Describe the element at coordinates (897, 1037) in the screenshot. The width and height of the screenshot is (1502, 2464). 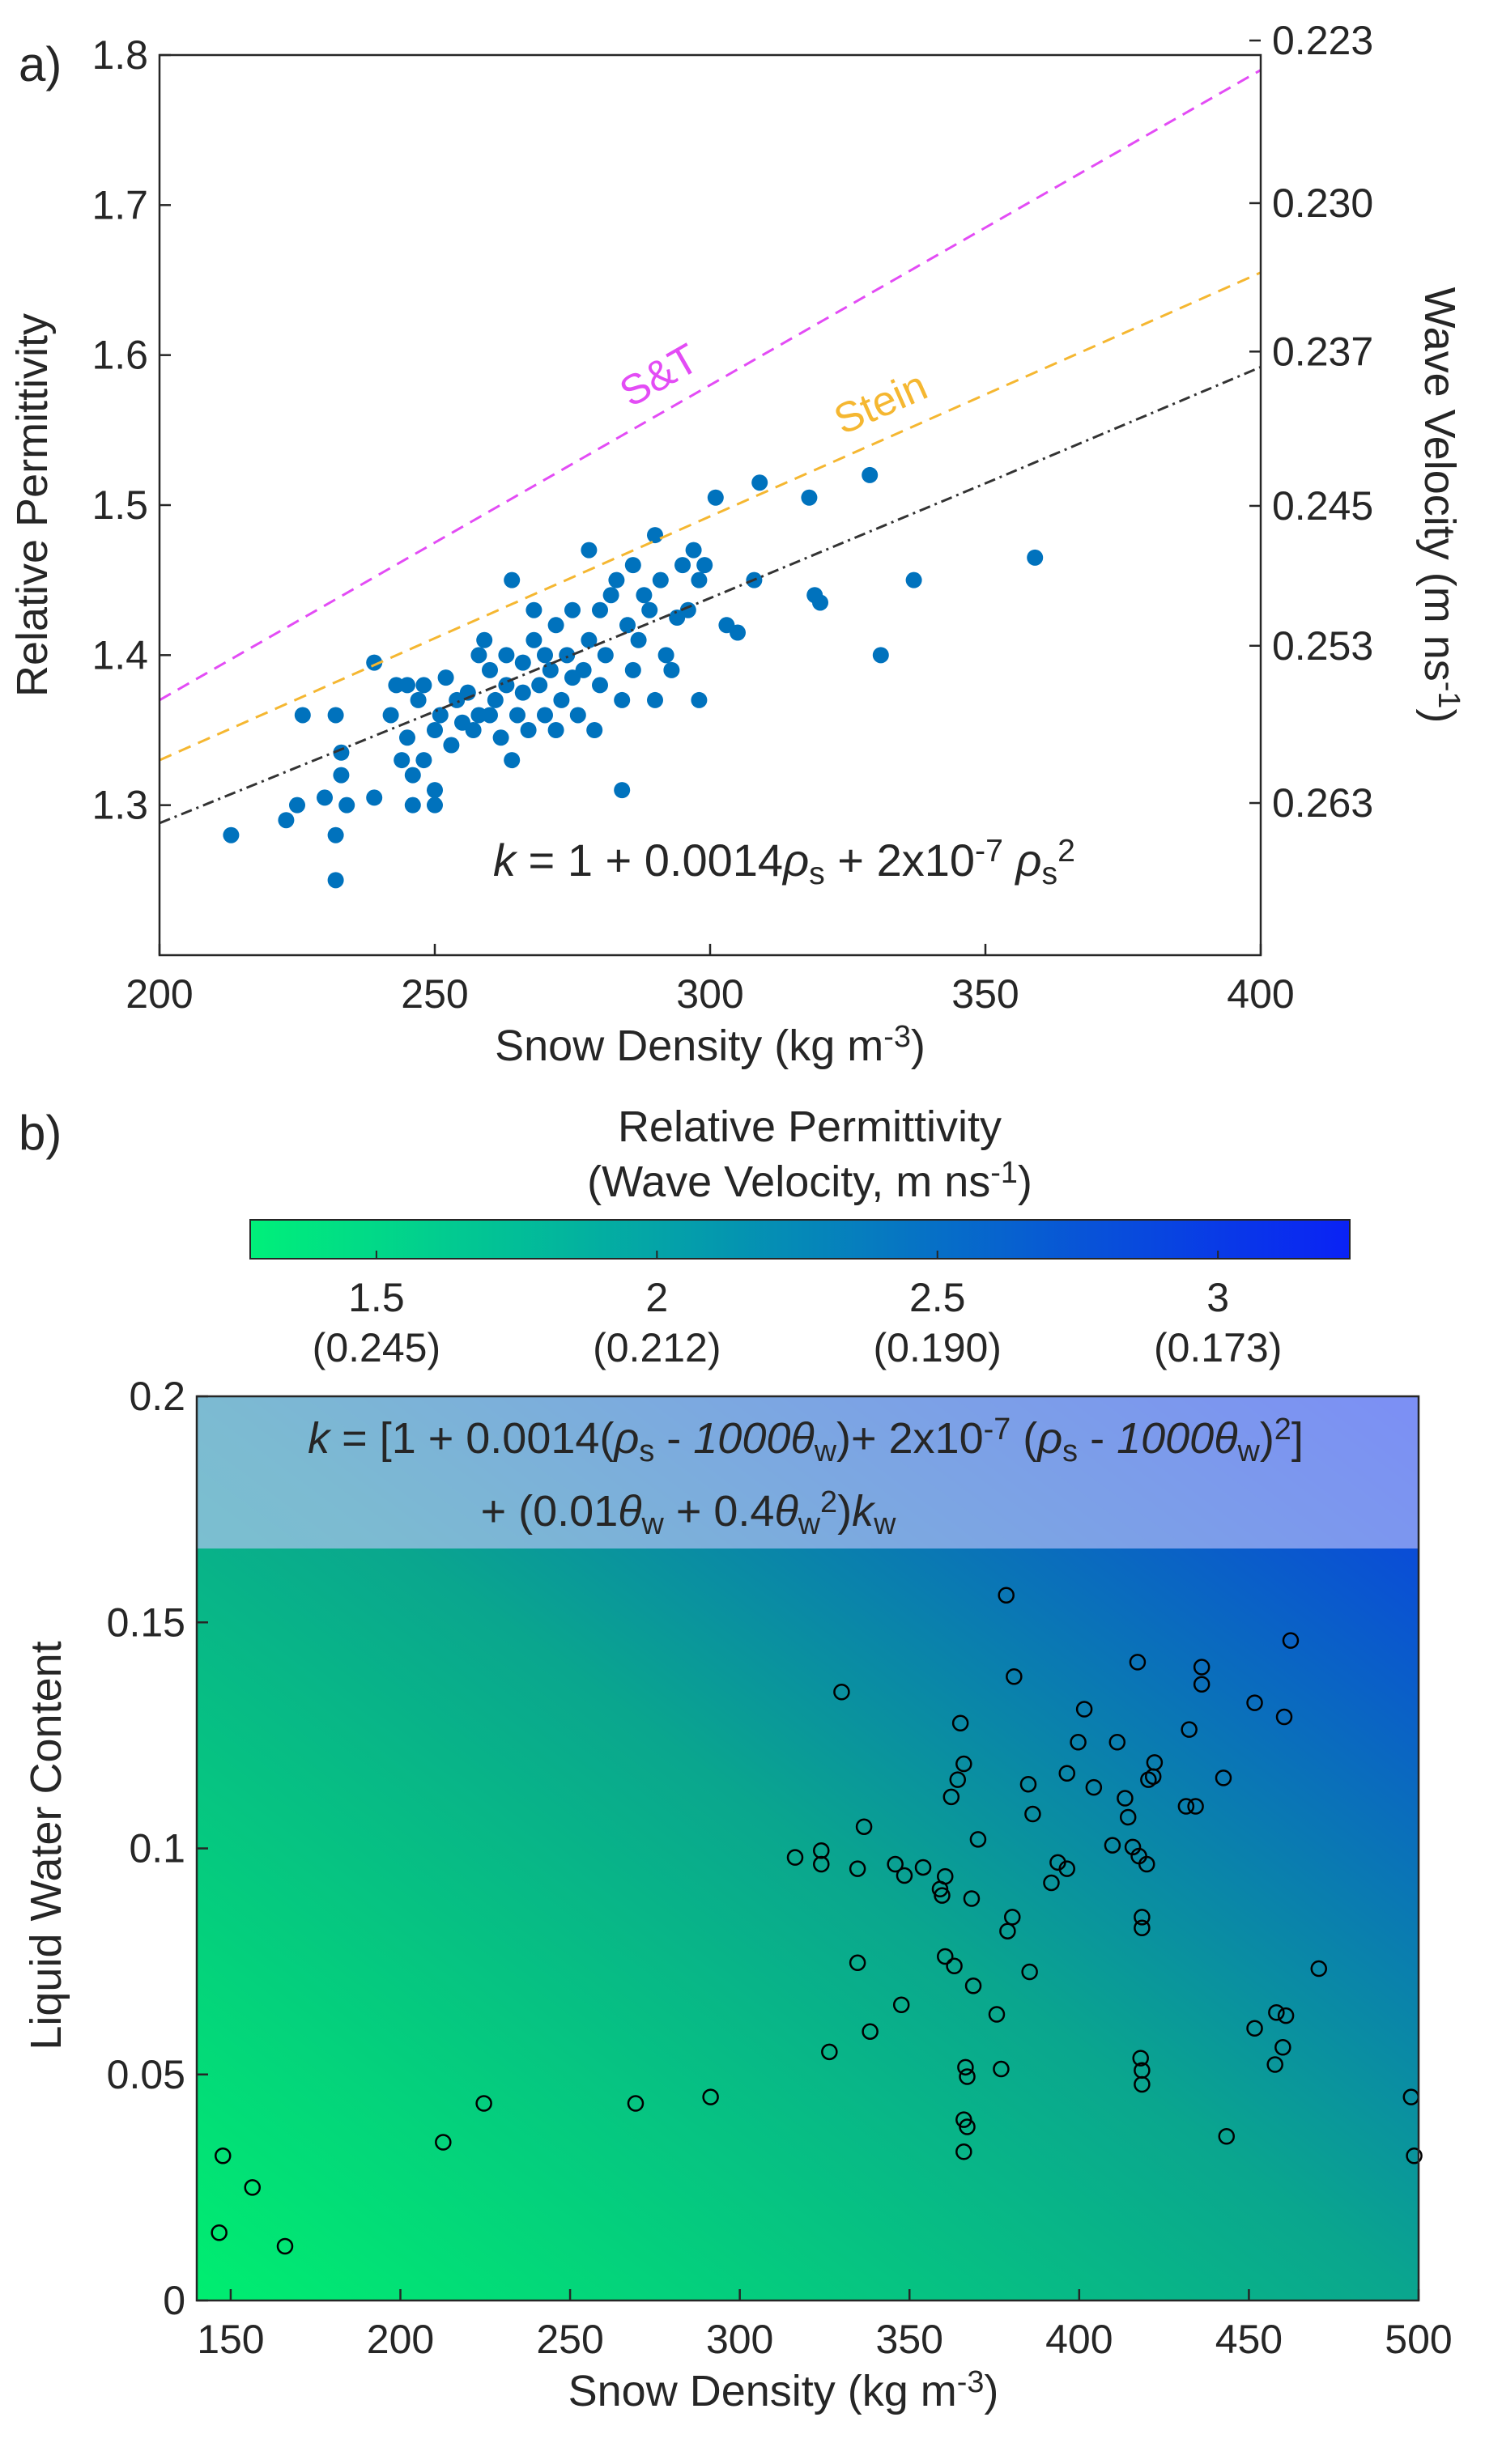
I see `text-part: -3` at that location.